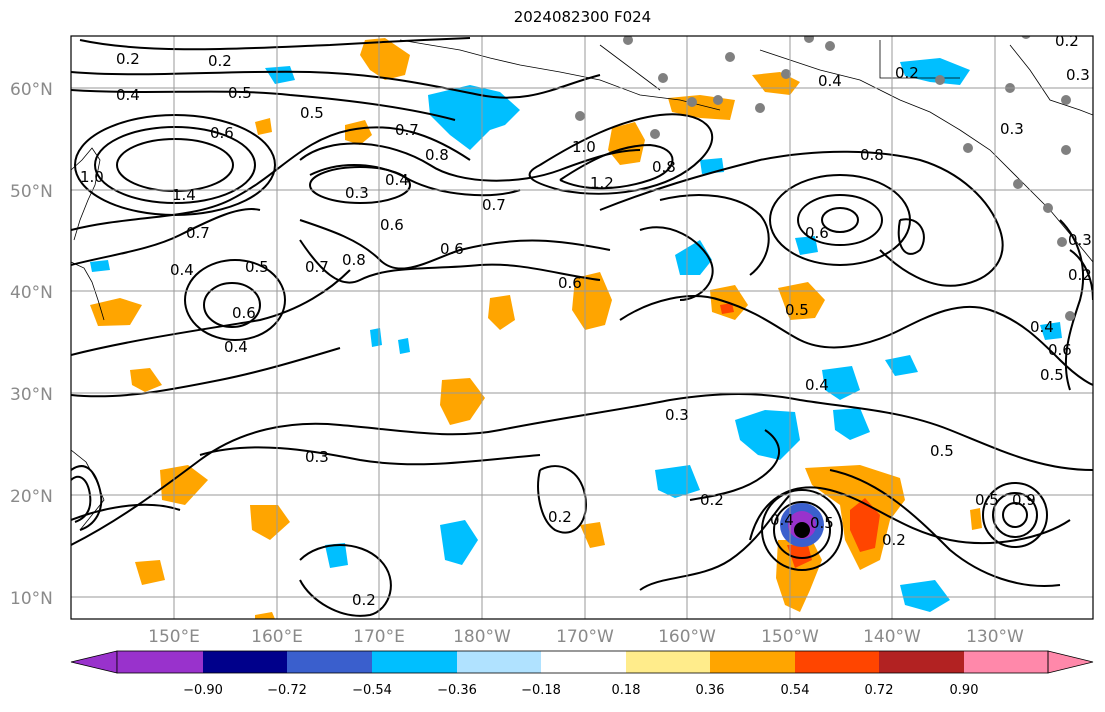 The height and width of the screenshot is (712, 1105). What do you see at coordinates (892, 637) in the screenshot?
I see `lon-label: 140°W` at bounding box center [892, 637].